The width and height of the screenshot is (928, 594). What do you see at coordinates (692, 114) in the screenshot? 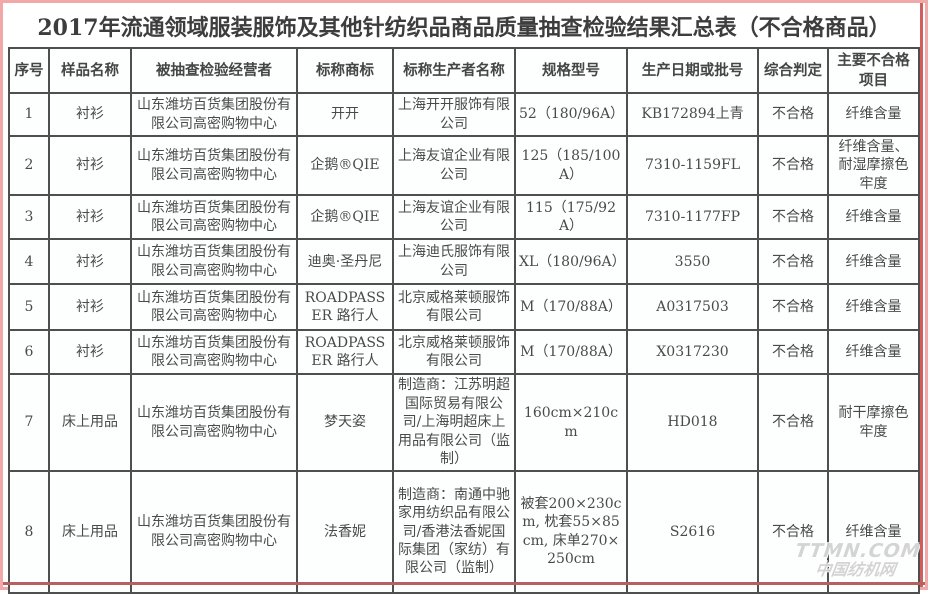
I see `table-cell: KB172894上青` at bounding box center [692, 114].